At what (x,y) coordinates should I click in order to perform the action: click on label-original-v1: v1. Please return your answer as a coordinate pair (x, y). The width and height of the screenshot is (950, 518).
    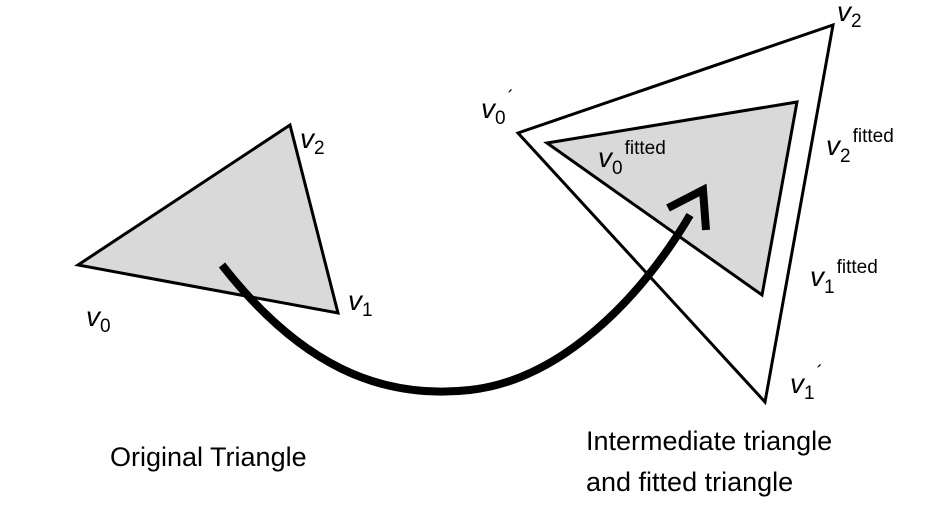
    Looking at the image, I should click on (360, 303).